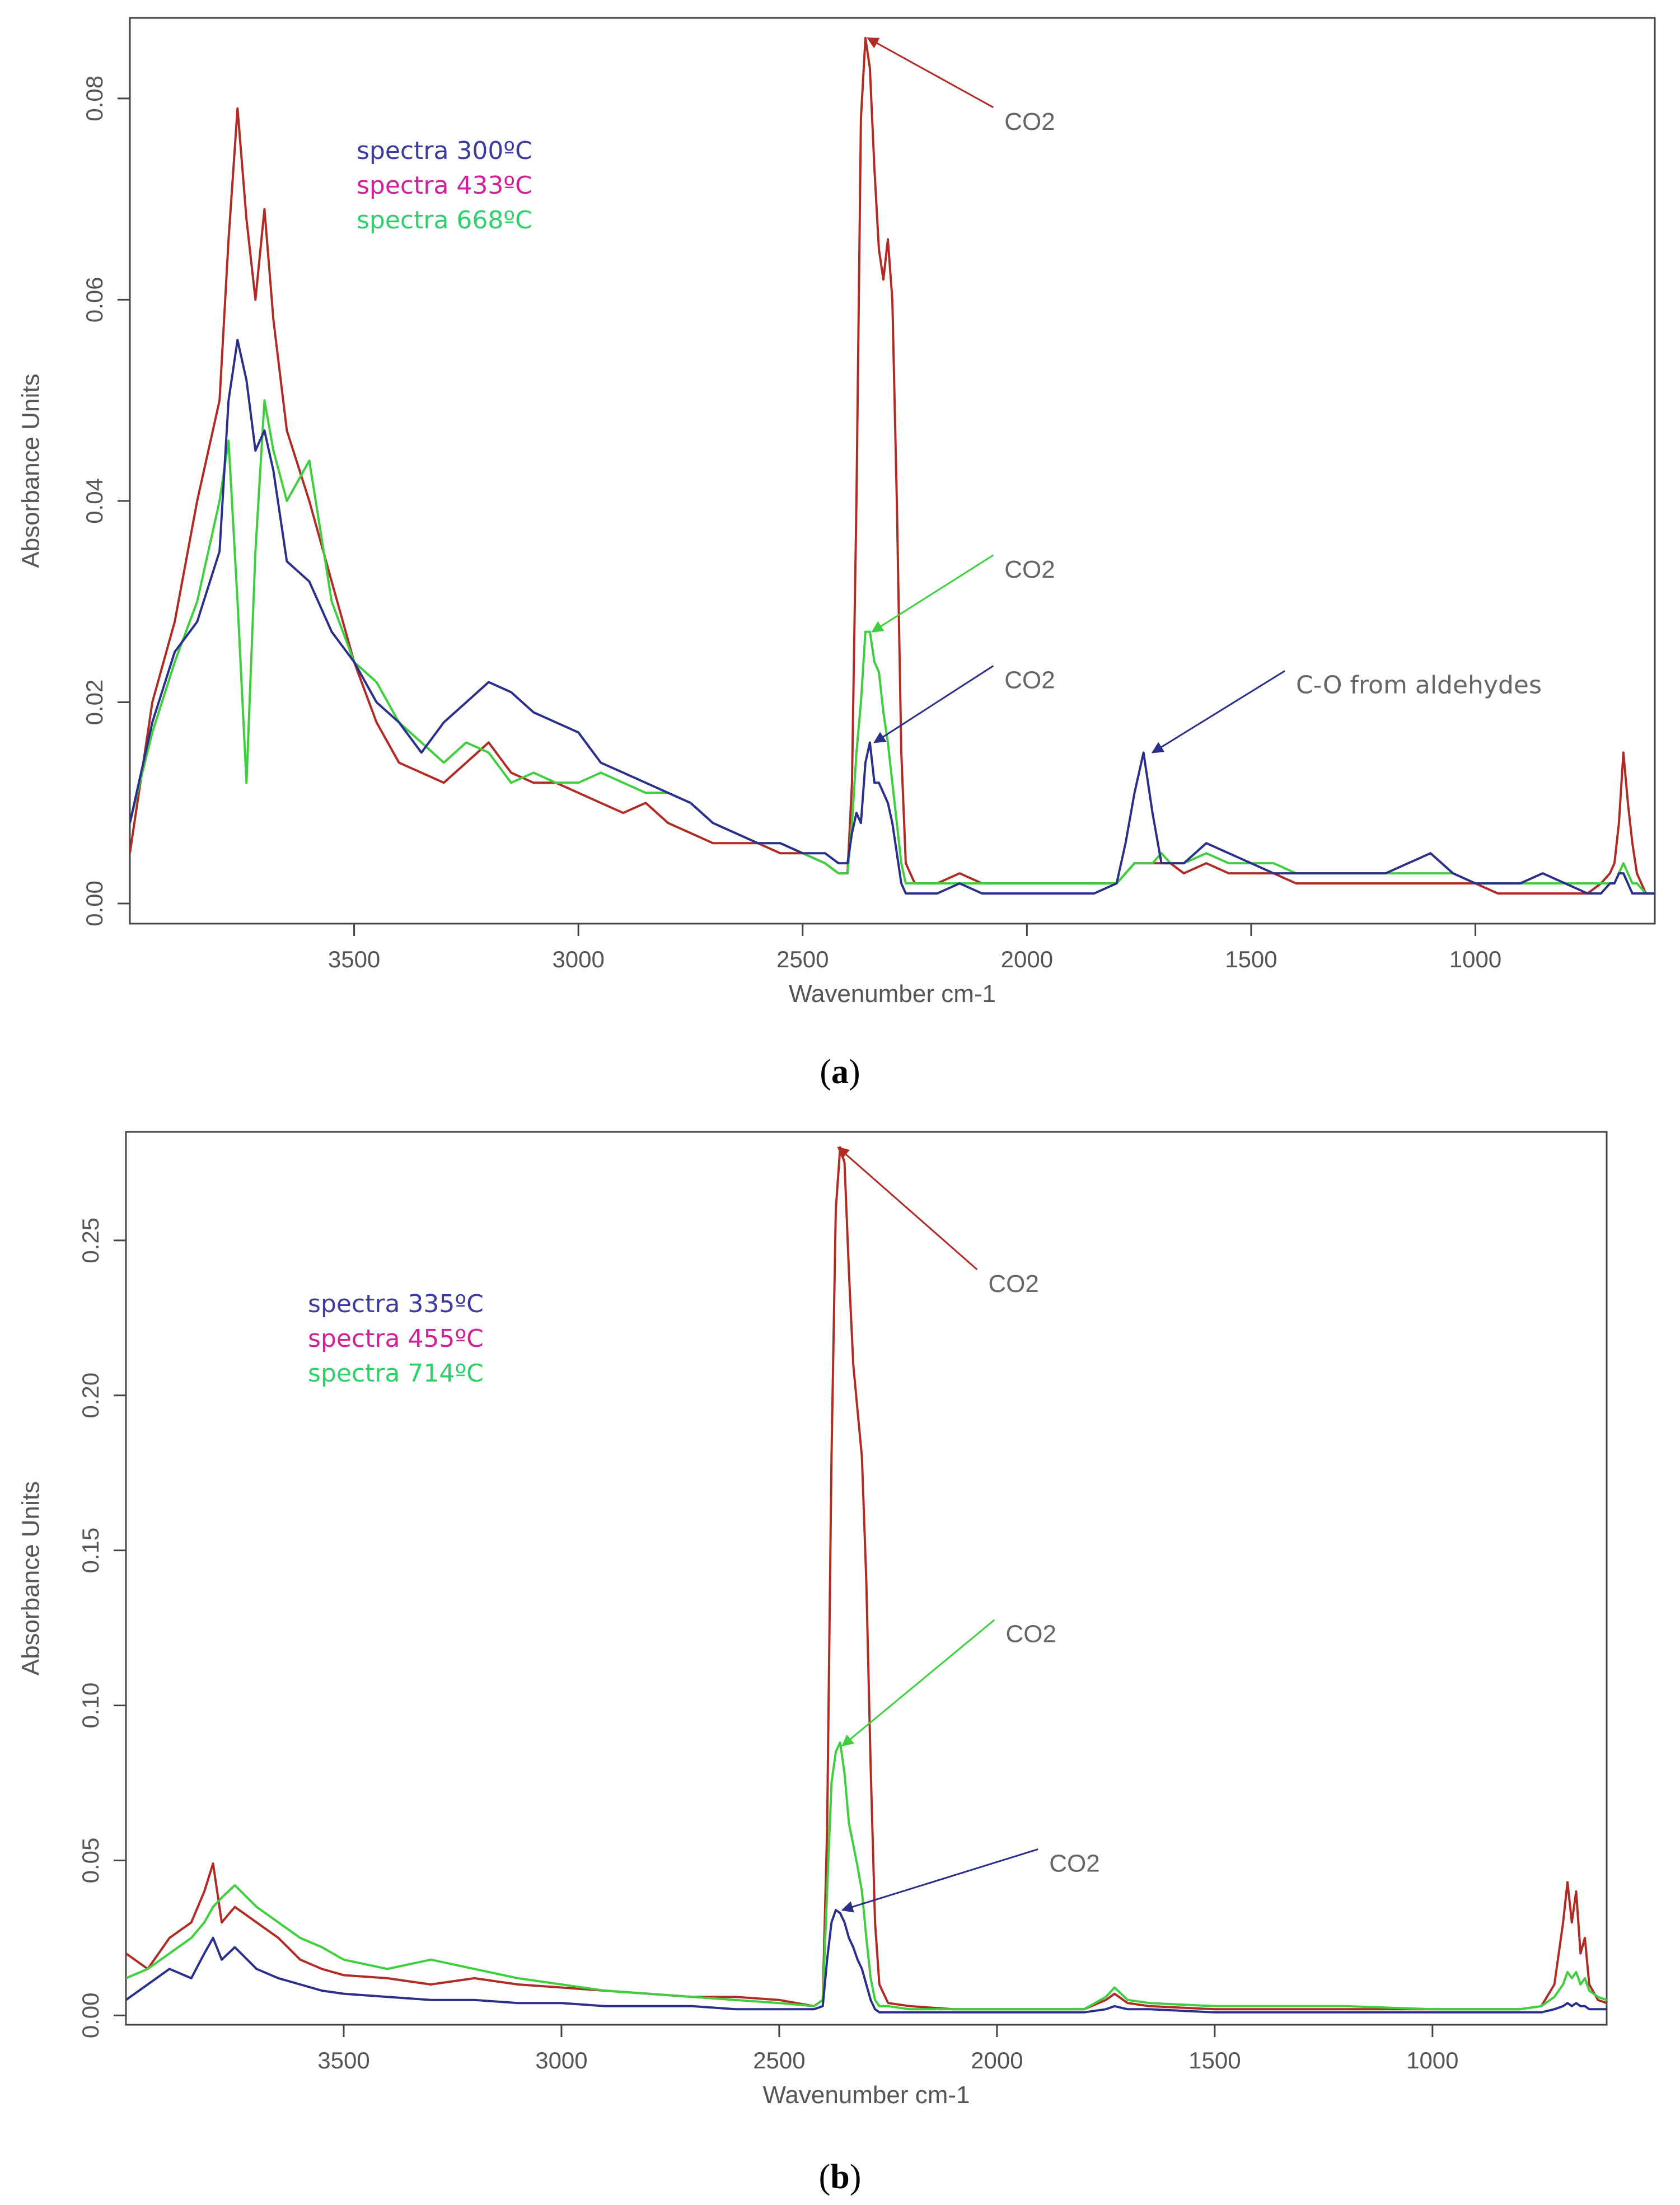 The height and width of the screenshot is (2205, 1680). Describe the element at coordinates (396, 1304) in the screenshot. I see `legend-entry: spectra 335ºC` at that location.